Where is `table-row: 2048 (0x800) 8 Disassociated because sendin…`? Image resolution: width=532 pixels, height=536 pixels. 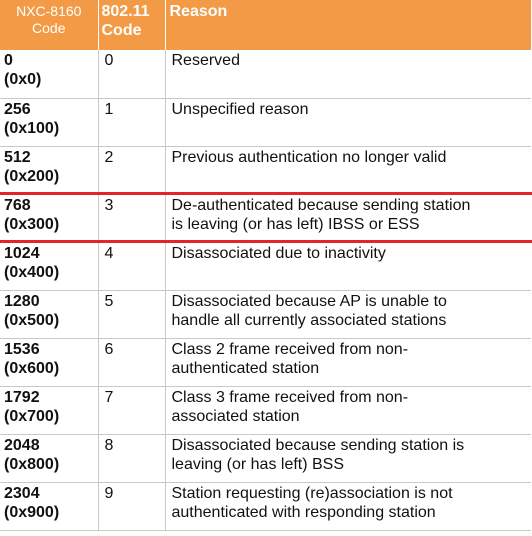 table-row: 2048 (0x800) 8 Disassociated because sendin… is located at coordinates (265, 458).